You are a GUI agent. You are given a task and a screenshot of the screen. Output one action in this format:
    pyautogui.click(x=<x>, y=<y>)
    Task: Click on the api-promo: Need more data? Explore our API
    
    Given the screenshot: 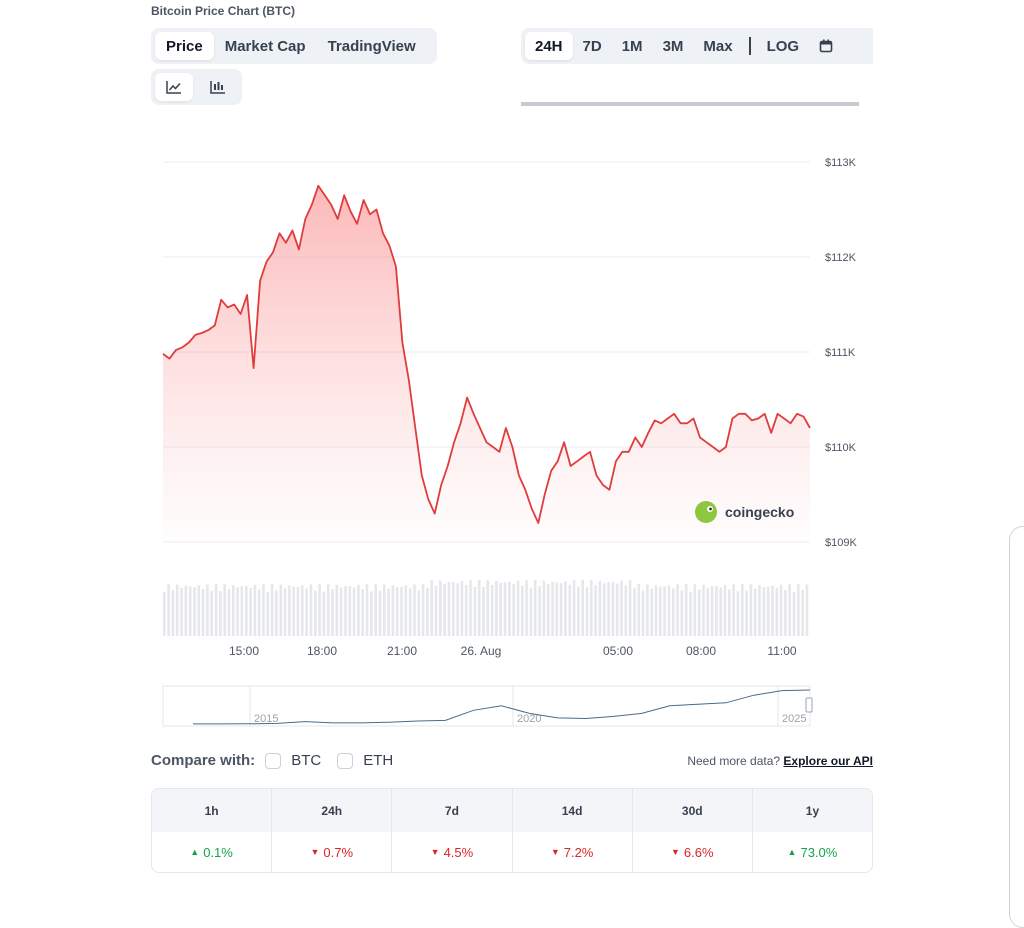 What is the action you would take?
    pyautogui.click(x=780, y=761)
    